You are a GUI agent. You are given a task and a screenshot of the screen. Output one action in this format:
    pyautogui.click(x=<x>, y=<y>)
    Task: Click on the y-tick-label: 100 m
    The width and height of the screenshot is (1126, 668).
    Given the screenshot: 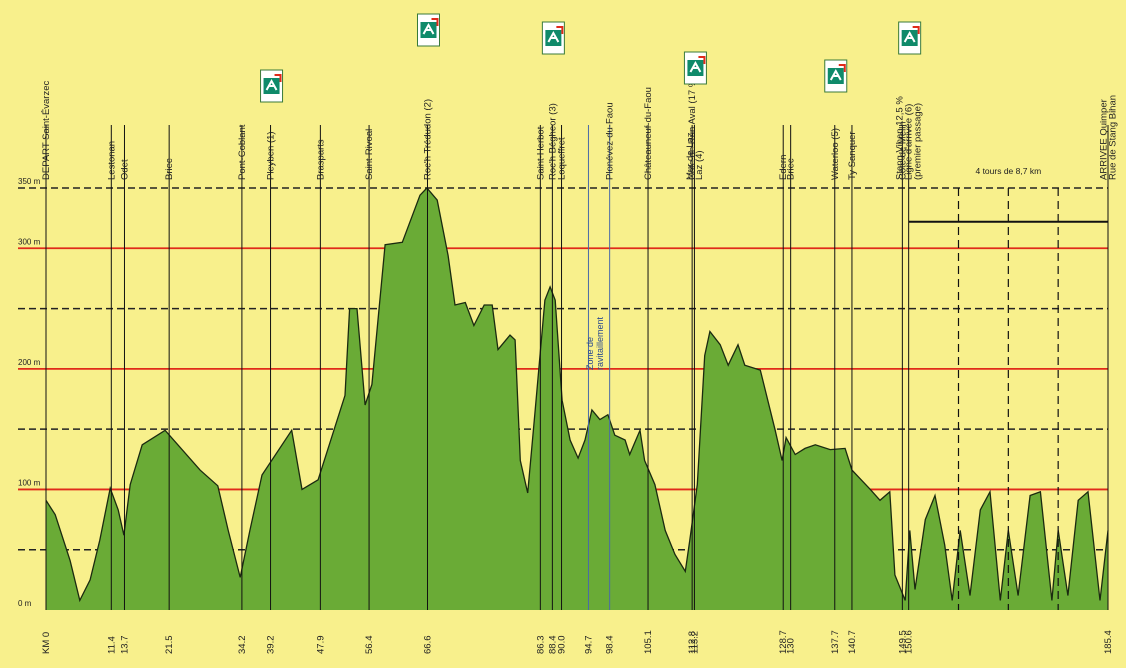 What is the action you would take?
    pyautogui.click(x=29, y=482)
    